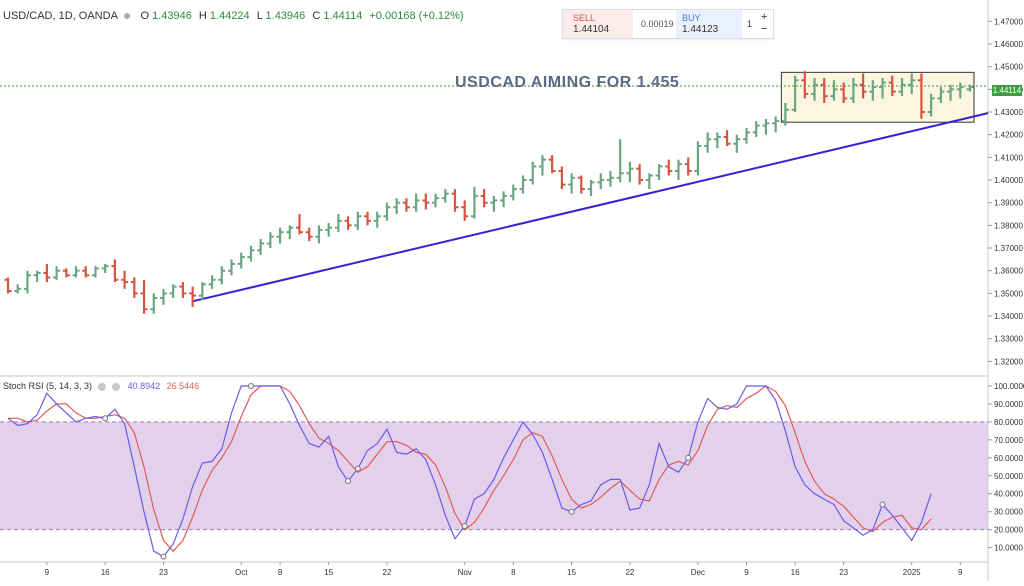 The width and height of the screenshot is (1024, 586). Describe the element at coordinates (1009, 386) in the screenshot. I see `stoch-axis-label: 100.0000` at that location.